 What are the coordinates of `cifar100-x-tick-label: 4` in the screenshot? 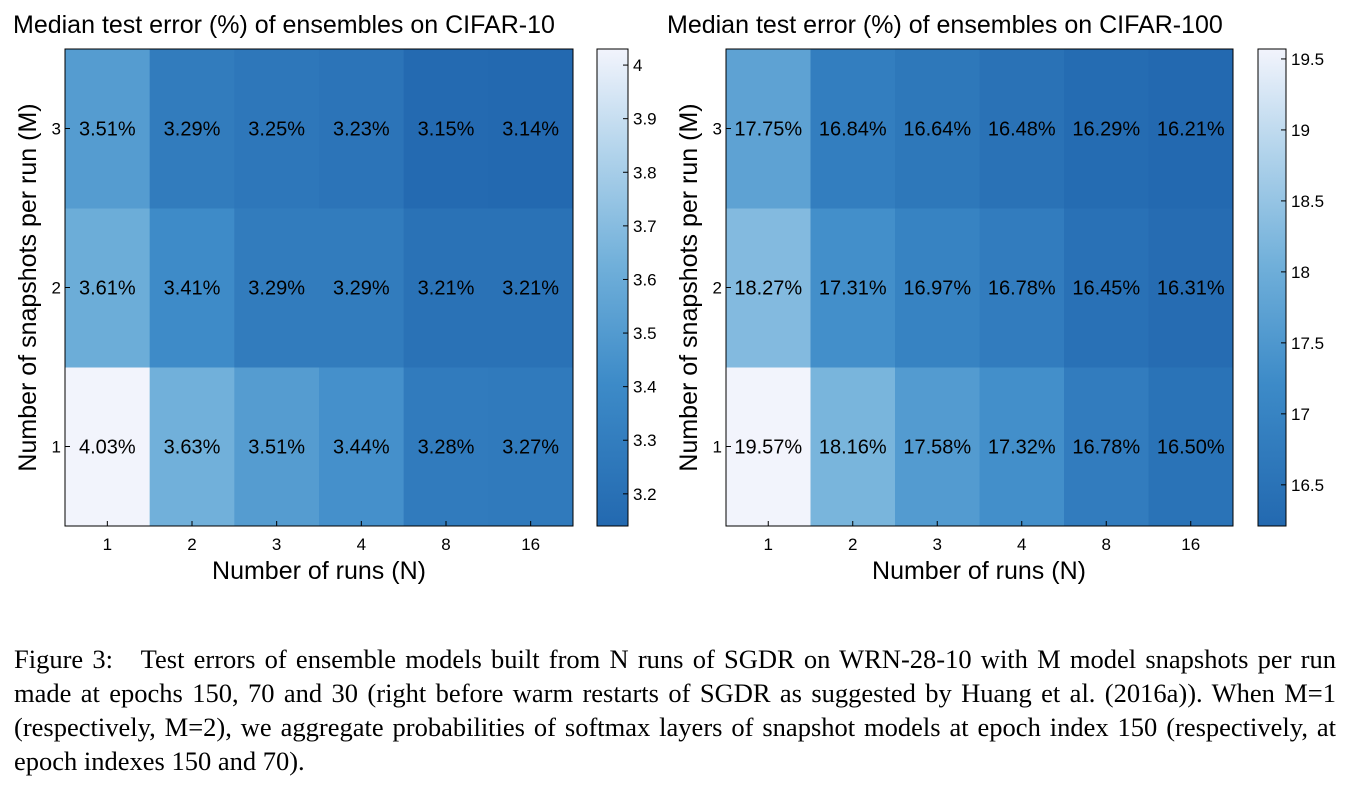 It's located at (1021, 544).